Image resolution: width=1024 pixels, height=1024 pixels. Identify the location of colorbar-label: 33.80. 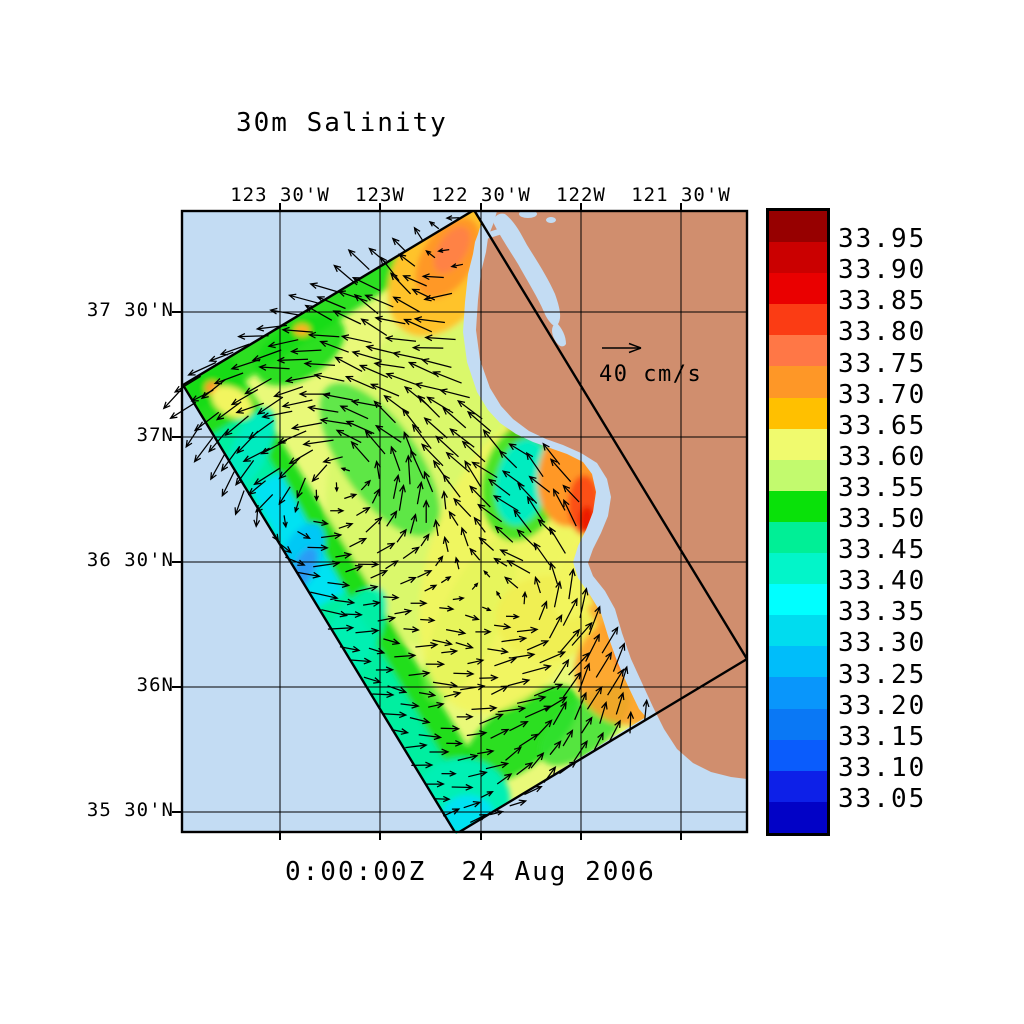
(882, 332).